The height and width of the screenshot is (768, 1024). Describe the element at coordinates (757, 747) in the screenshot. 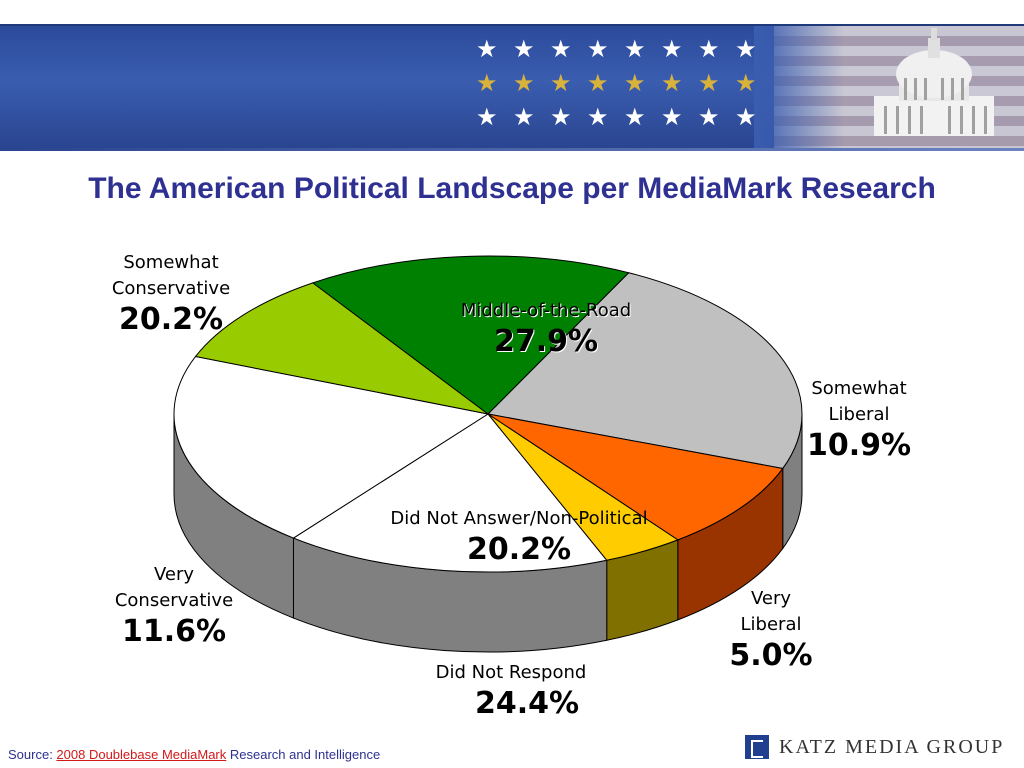

I see `logo-mark-icon` at that location.